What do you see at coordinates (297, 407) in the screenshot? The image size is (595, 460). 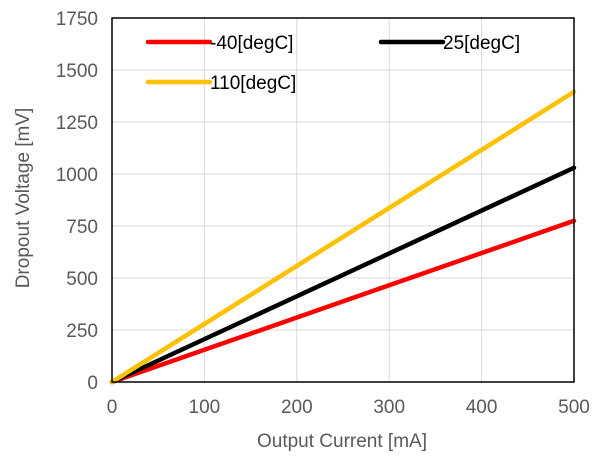 I see `x-tick-label: 200` at bounding box center [297, 407].